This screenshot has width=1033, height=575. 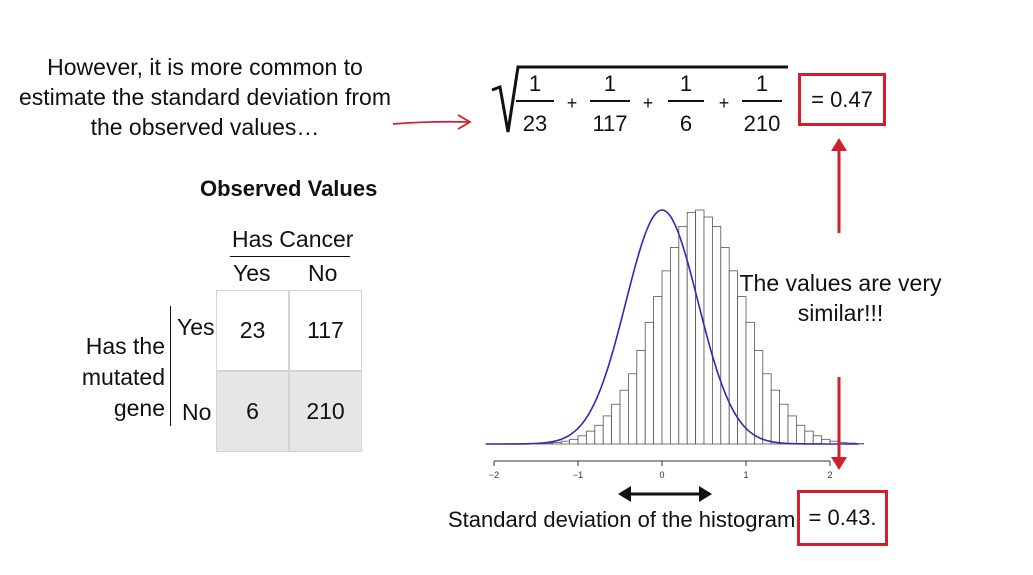 I want to click on plus-sign-1: +, so click(x=572, y=103).